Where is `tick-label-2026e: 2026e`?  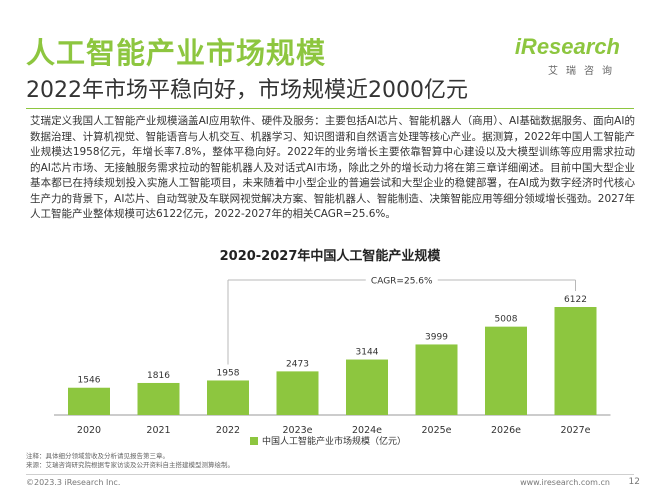
tick-label-2026e: 2026e is located at coordinates (506, 430).